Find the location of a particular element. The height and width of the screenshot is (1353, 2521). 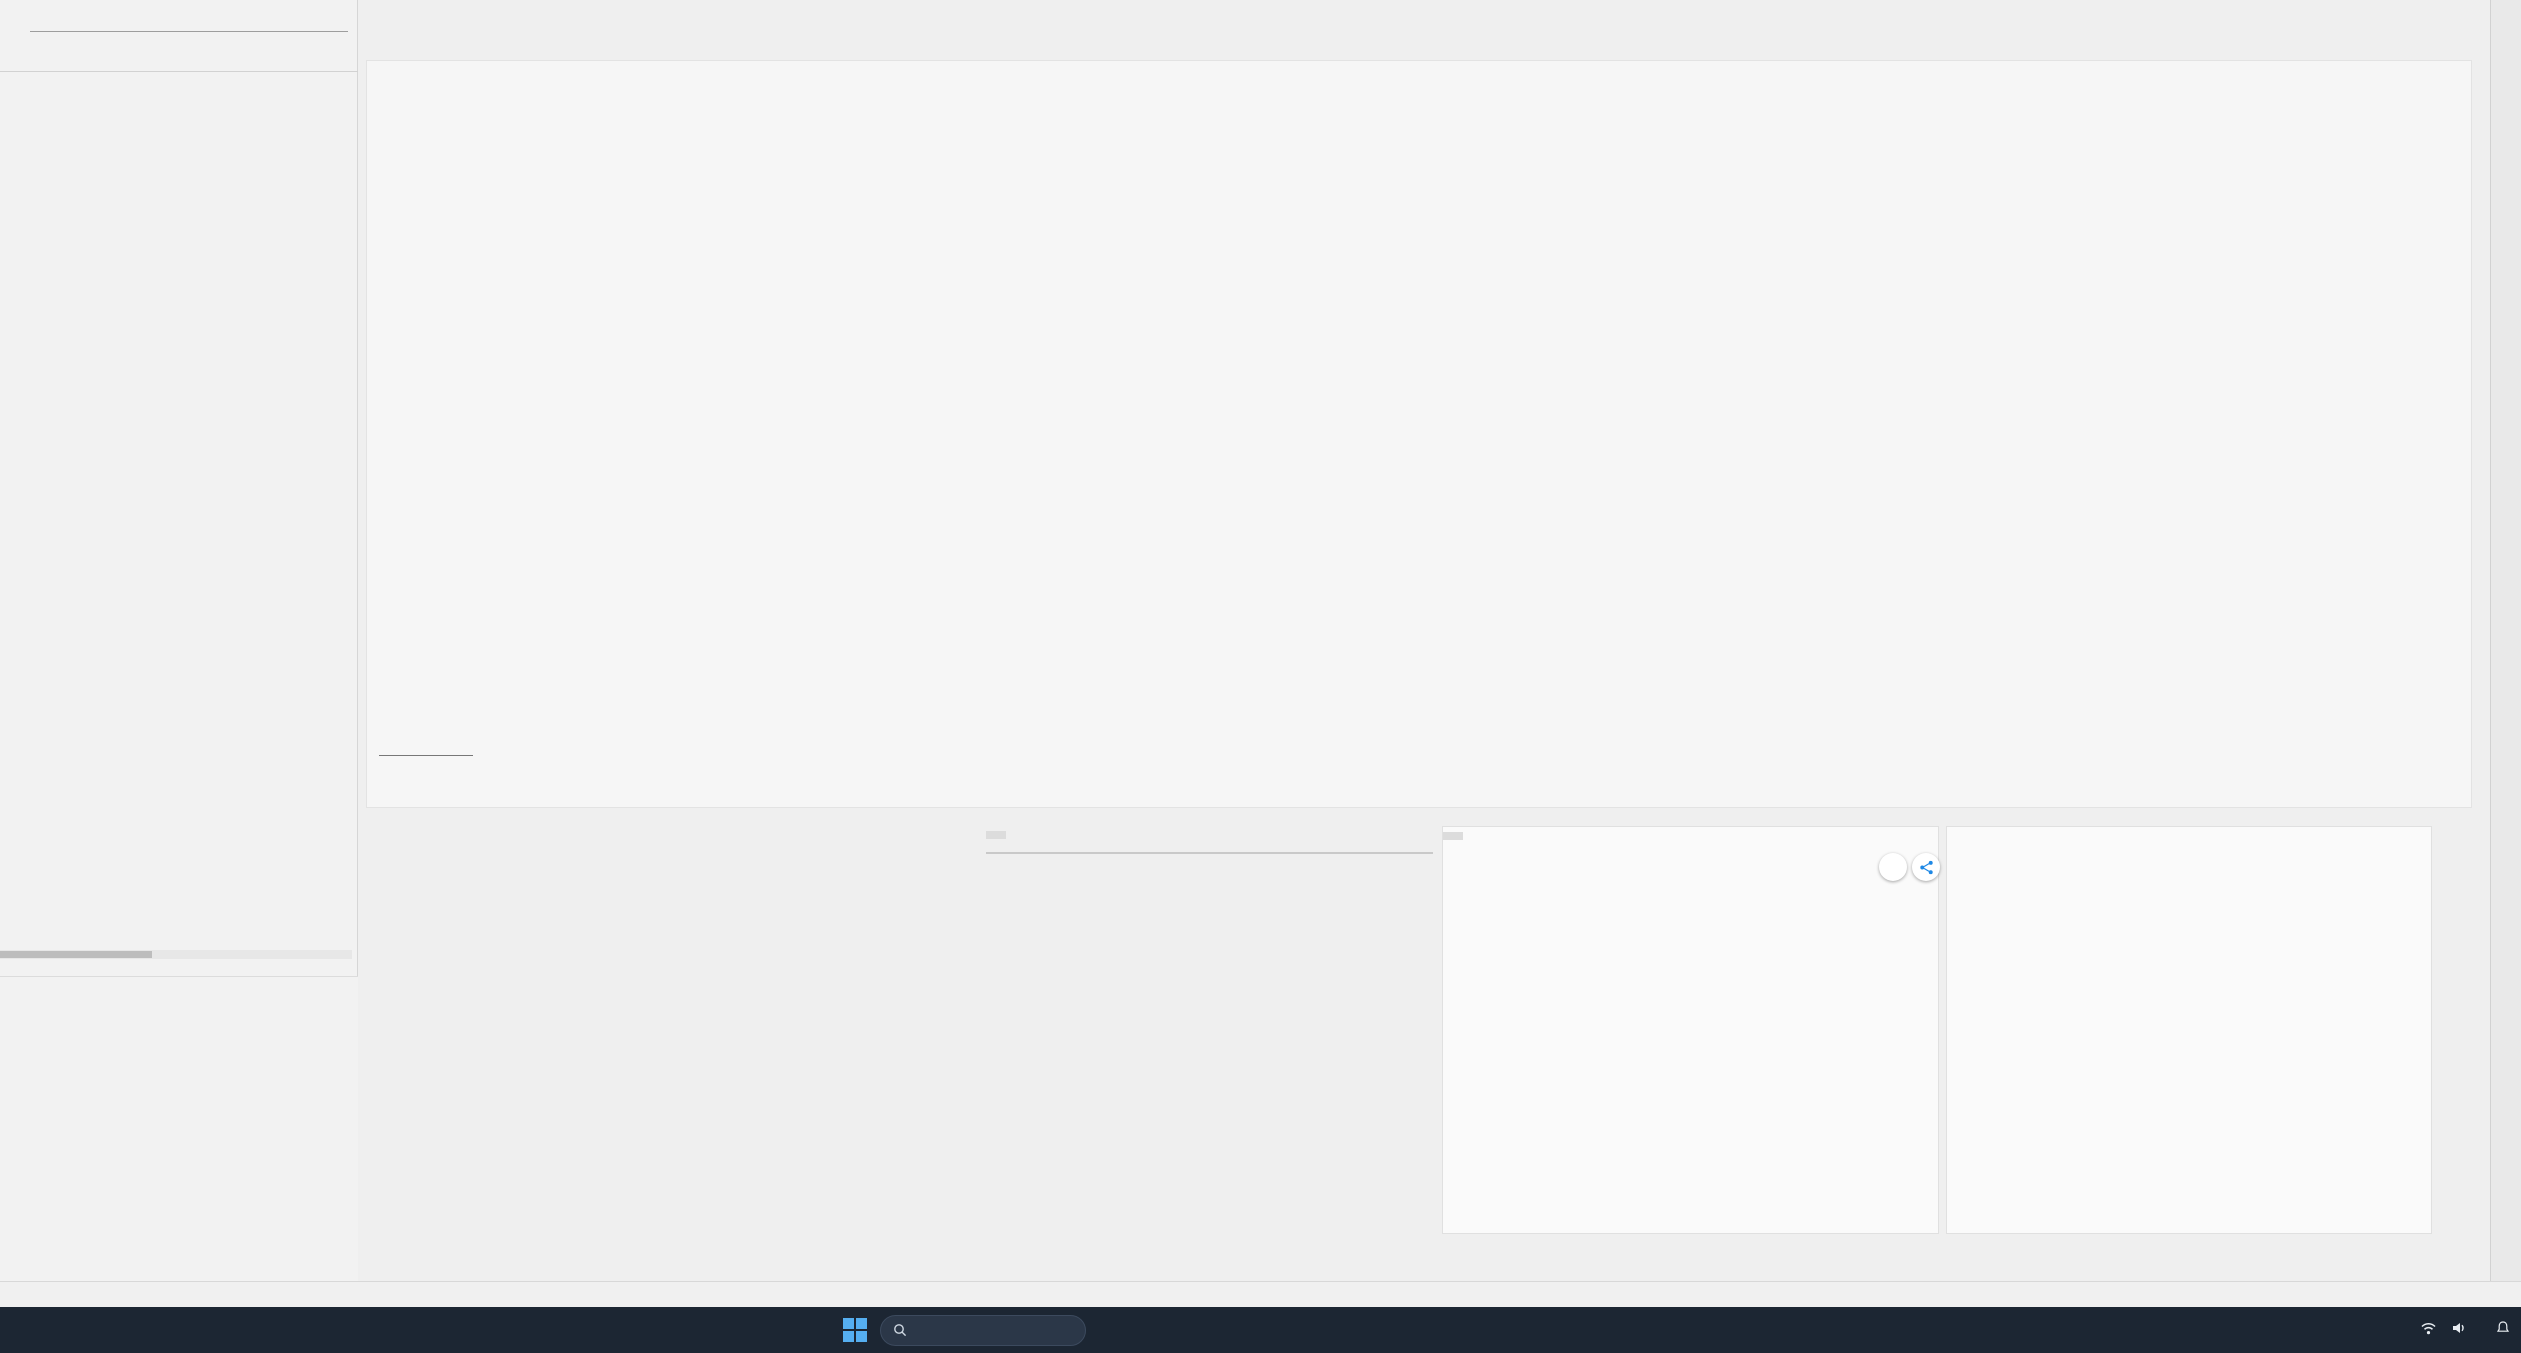

start-button is located at coordinates (855, 1330).